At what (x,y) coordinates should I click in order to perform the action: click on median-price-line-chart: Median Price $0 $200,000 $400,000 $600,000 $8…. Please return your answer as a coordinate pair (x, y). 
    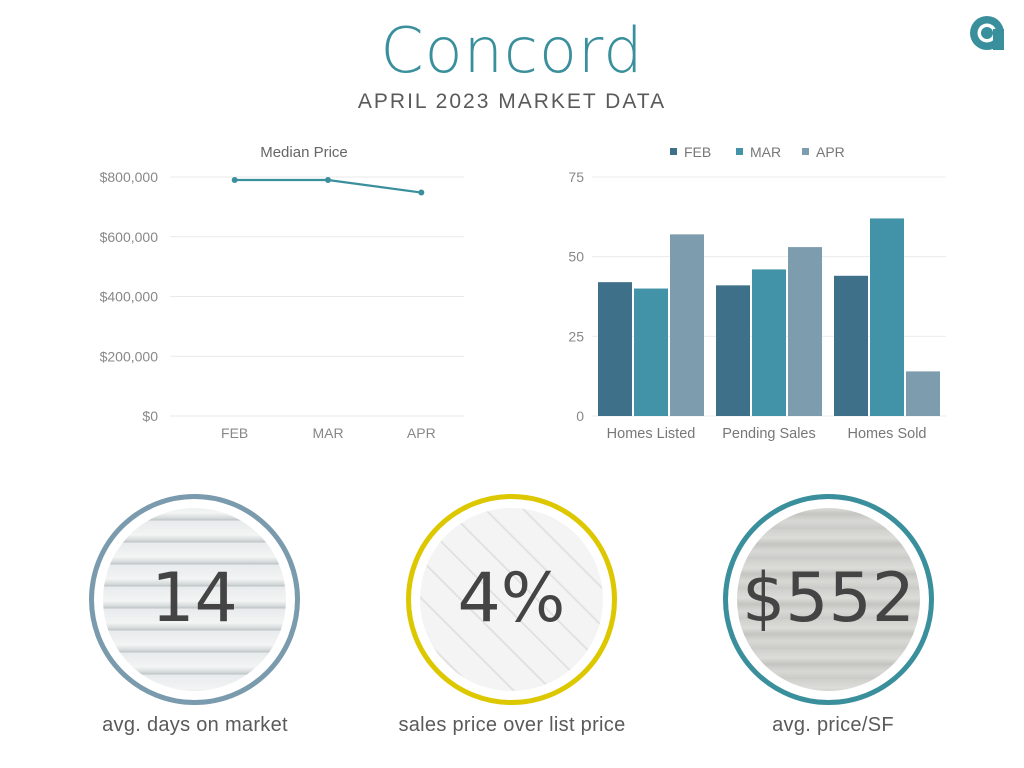
    Looking at the image, I should click on (282, 292).